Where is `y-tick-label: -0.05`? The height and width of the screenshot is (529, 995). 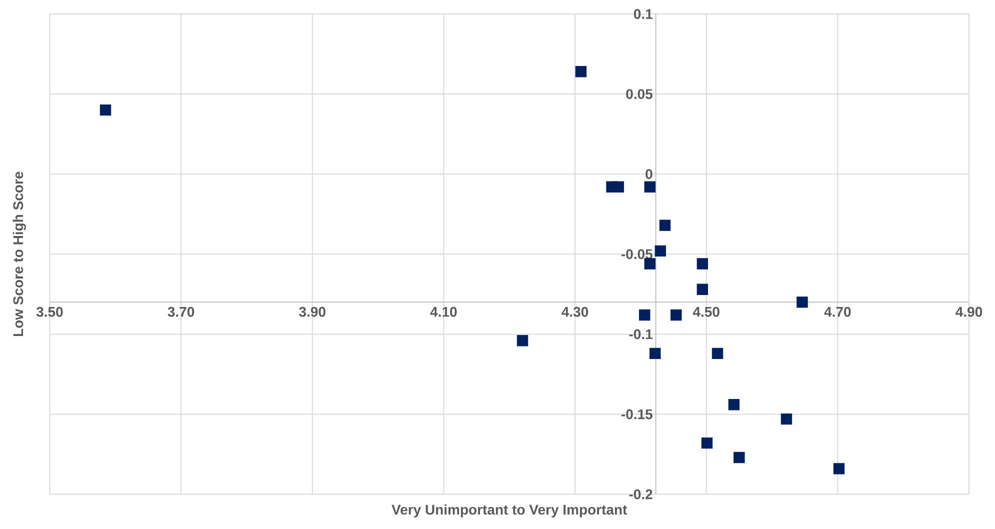
y-tick-label: -0.05 is located at coordinates (636, 254).